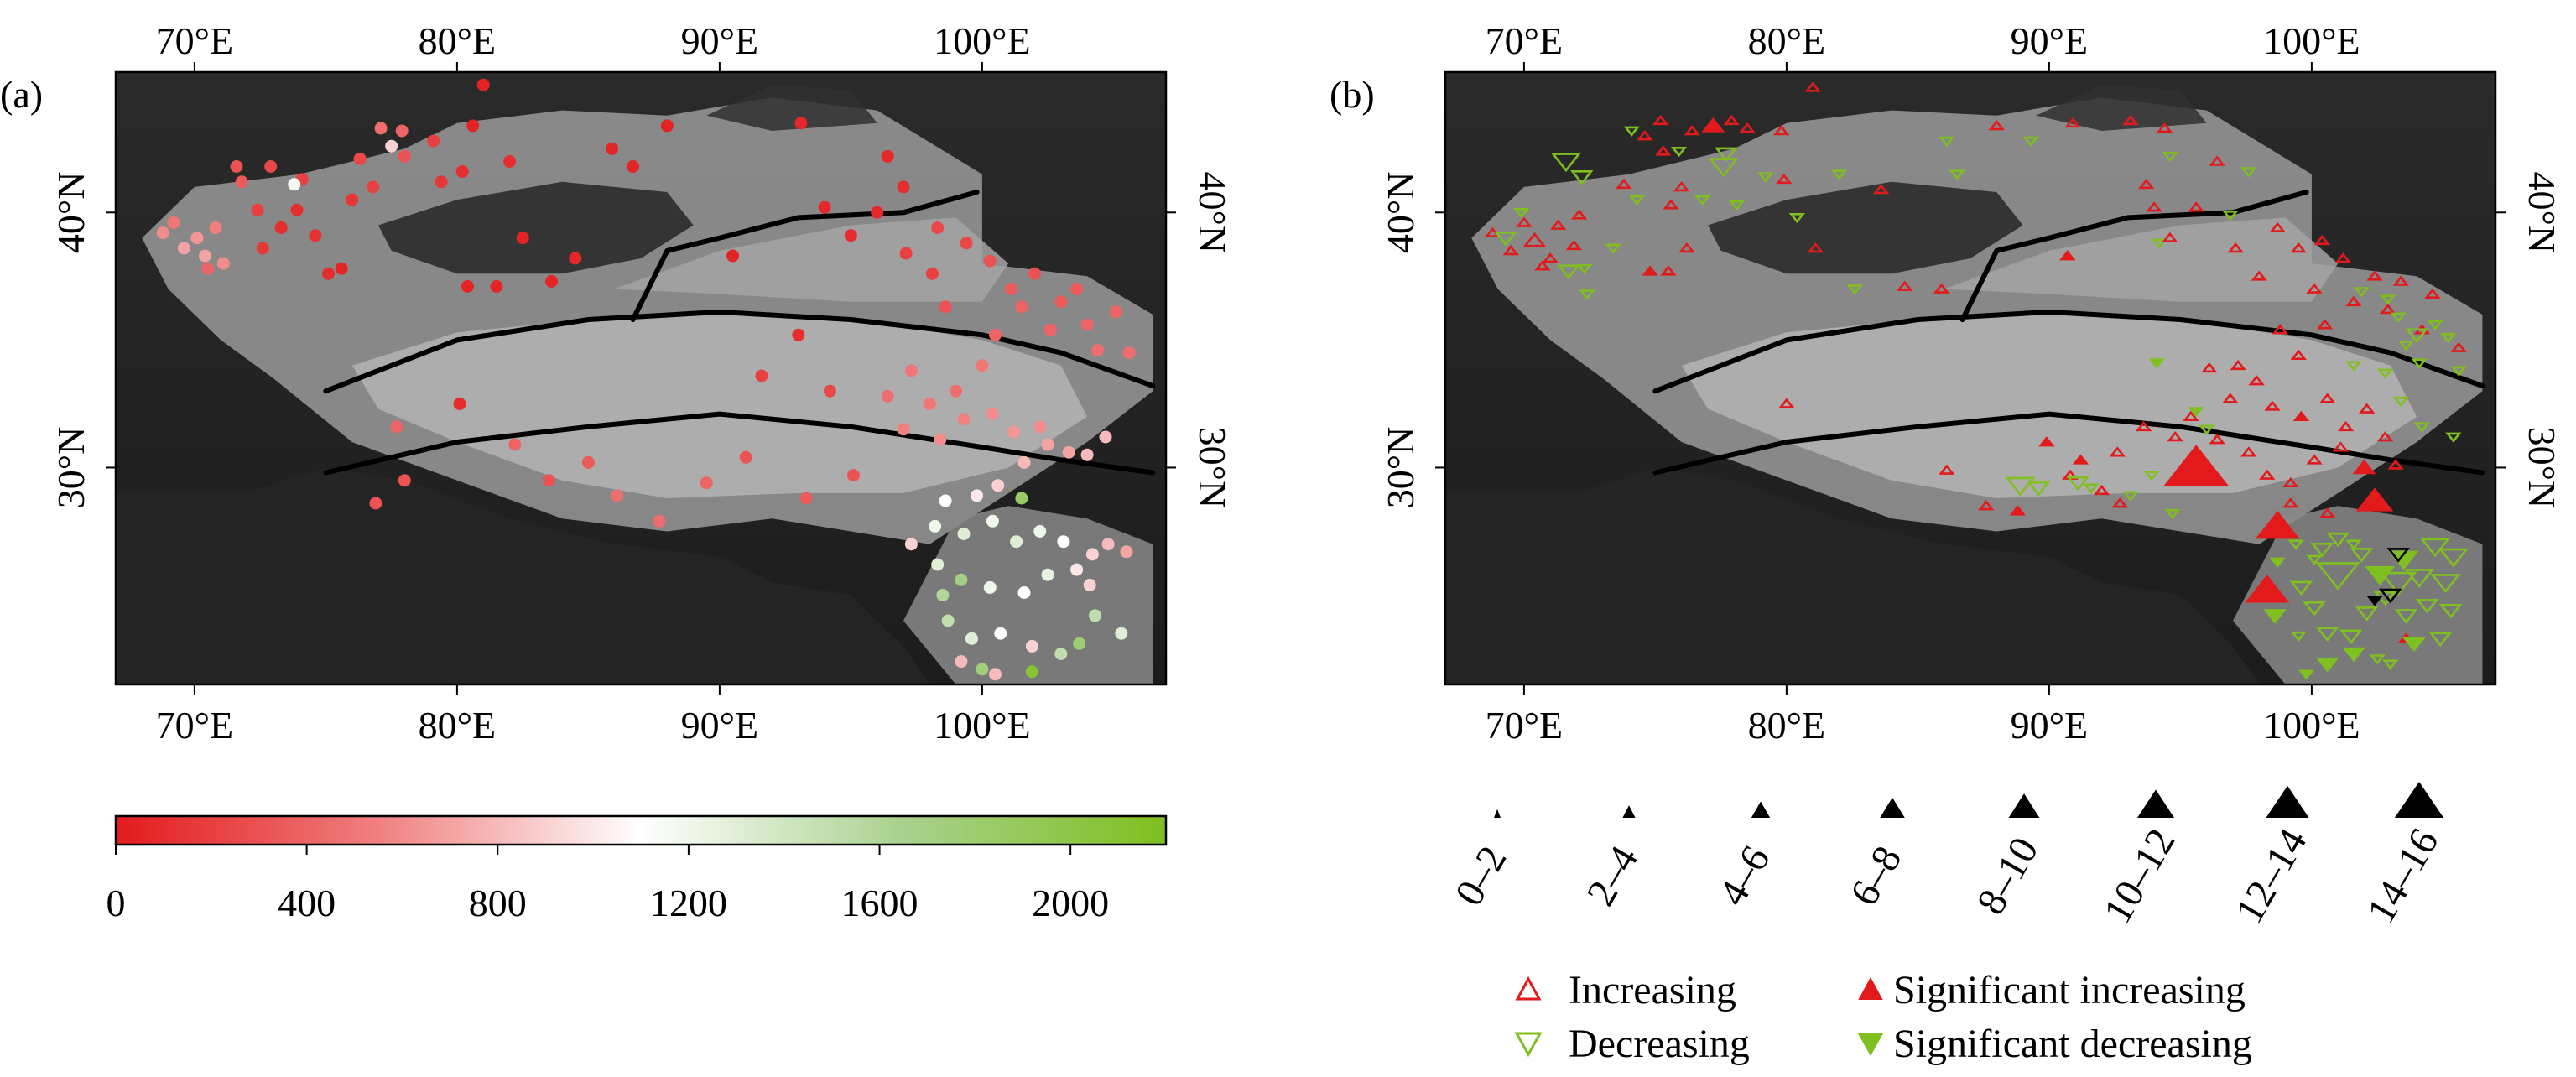 The height and width of the screenshot is (1077, 2576). What do you see at coordinates (982, 40) in the screenshot?
I see `x-tick-label-top: 100°E` at bounding box center [982, 40].